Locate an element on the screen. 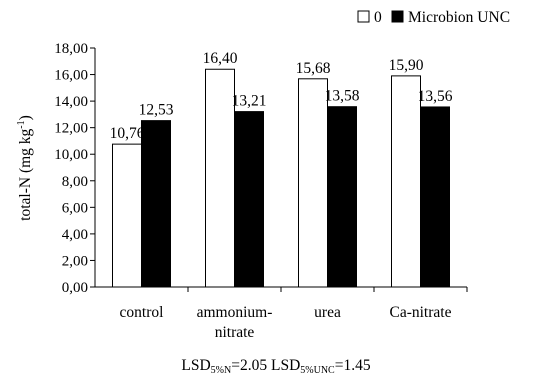 This screenshot has width=555, height=376. category-label-2: urea is located at coordinates (327, 312).